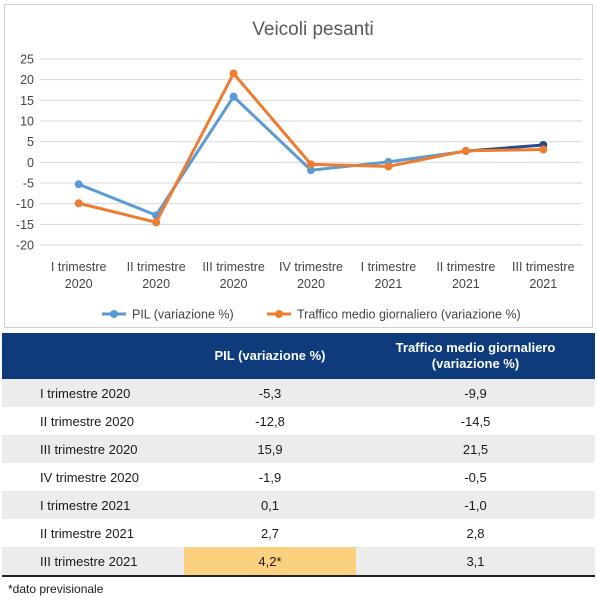 This screenshot has width=597, height=602. Describe the element at coordinates (30, 163) in the screenshot. I see `y-tick-label: 0` at that location.